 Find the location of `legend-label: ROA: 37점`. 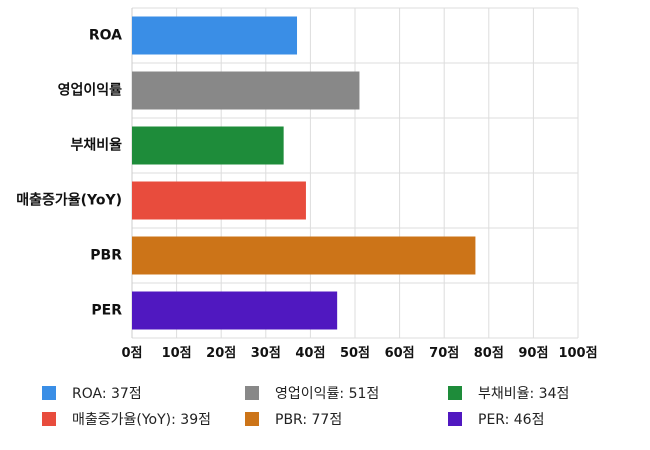

legend-label: ROA: 37점 is located at coordinates (107, 394).